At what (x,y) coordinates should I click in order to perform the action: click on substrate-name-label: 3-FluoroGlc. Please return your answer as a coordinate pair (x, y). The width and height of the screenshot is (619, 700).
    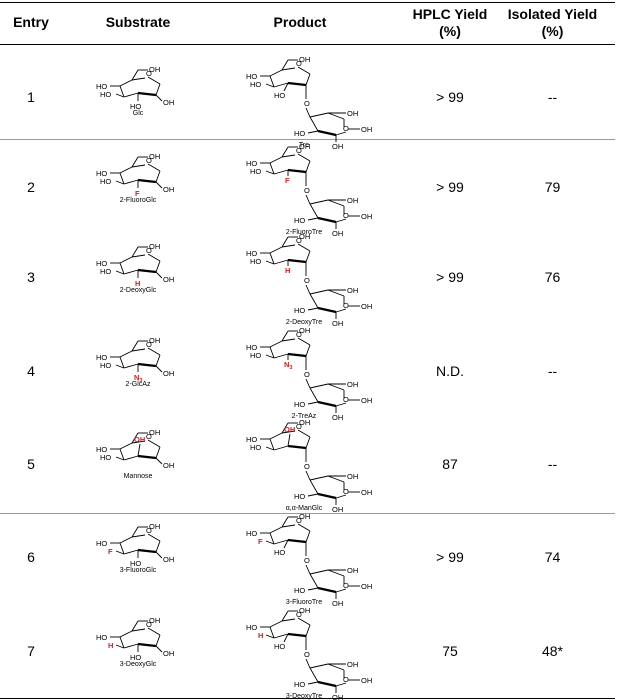
    Looking at the image, I should click on (138, 570).